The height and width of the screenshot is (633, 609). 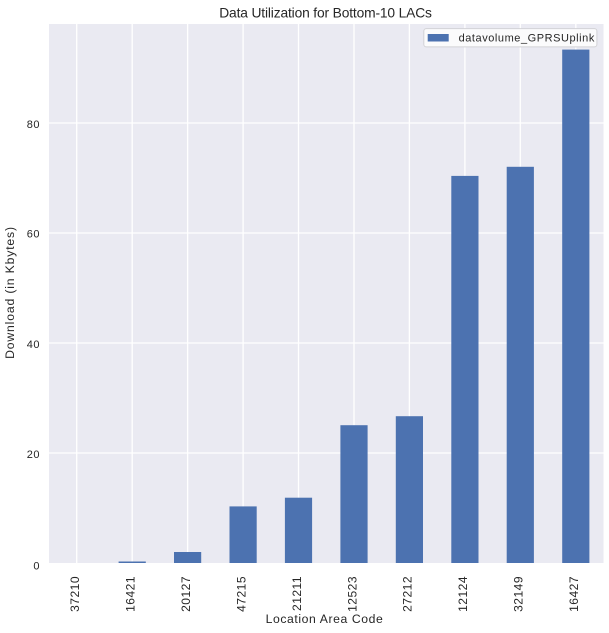 What do you see at coordinates (36, 566) in the screenshot?
I see `svg-text: 0` at bounding box center [36, 566].